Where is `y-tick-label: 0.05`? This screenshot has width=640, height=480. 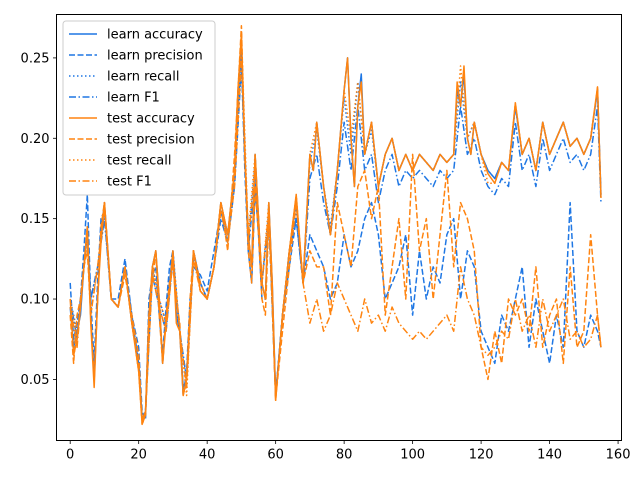 y-tick-label: 0.05 is located at coordinates (35, 380).